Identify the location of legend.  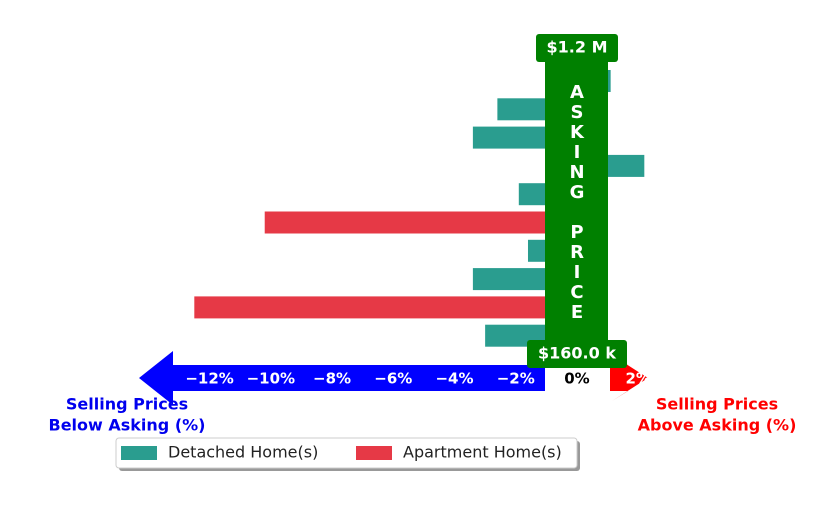
(346, 453).